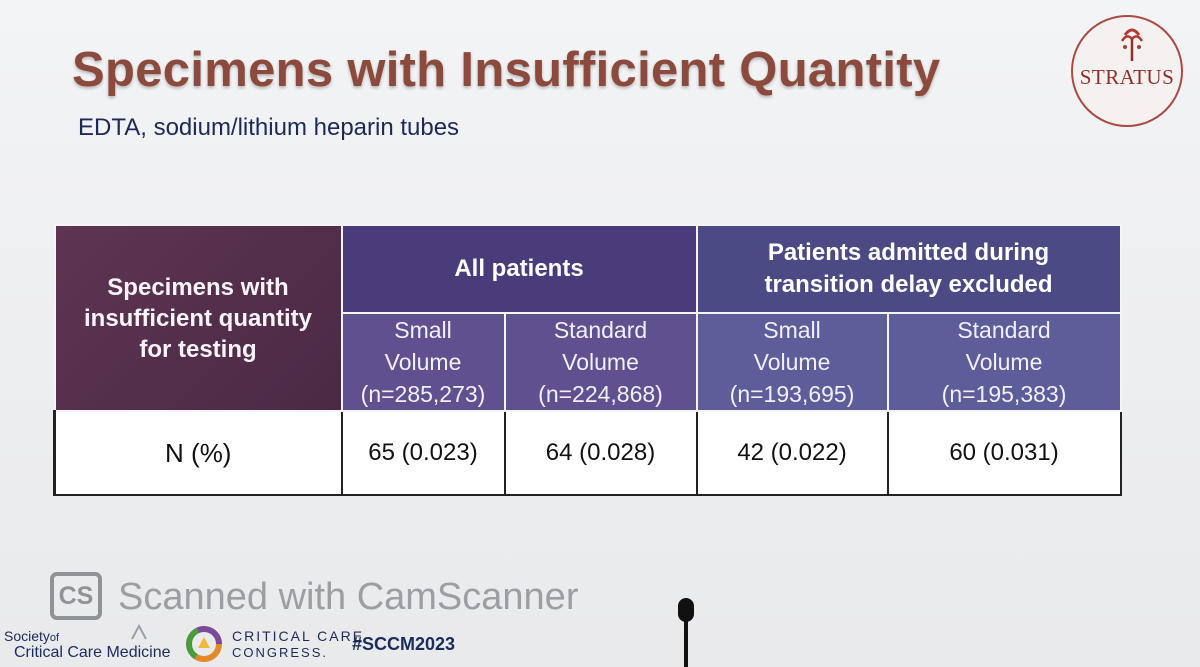 The height and width of the screenshot is (667, 1200). What do you see at coordinates (792, 394) in the screenshot?
I see `column-header-line: (n=193,695)` at bounding box center [792, 394].